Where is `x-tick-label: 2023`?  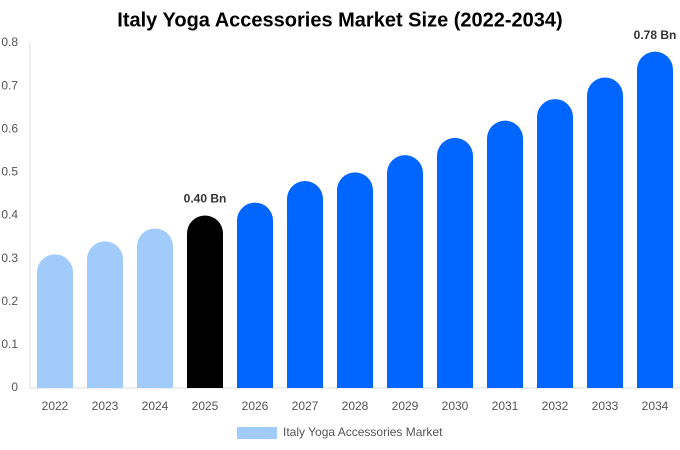 x-tick-label: 2023 is located at coordinates (105, 406).